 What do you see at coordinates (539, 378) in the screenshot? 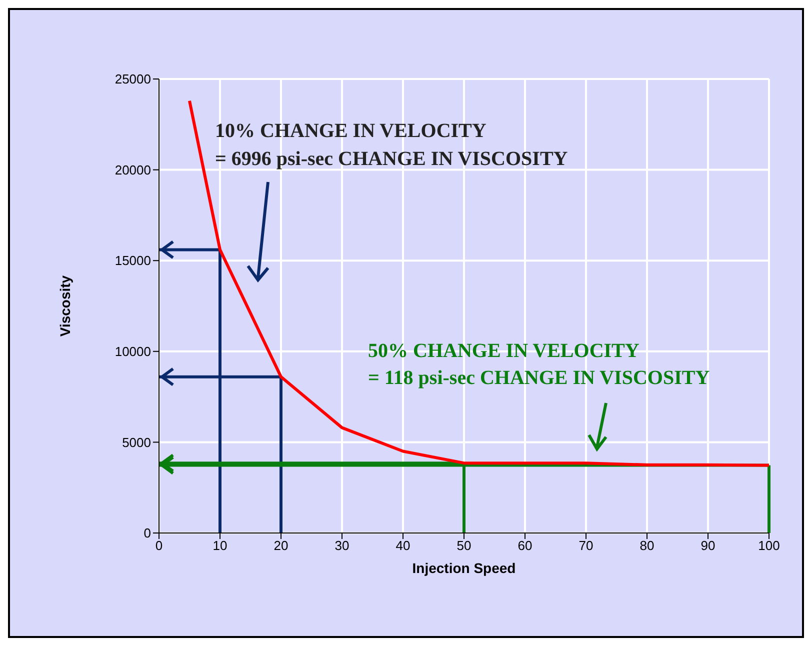
I see `annotation: = 118 psi-sec CHANGE IN VISCOSITY` at bounding box center [539, 378].